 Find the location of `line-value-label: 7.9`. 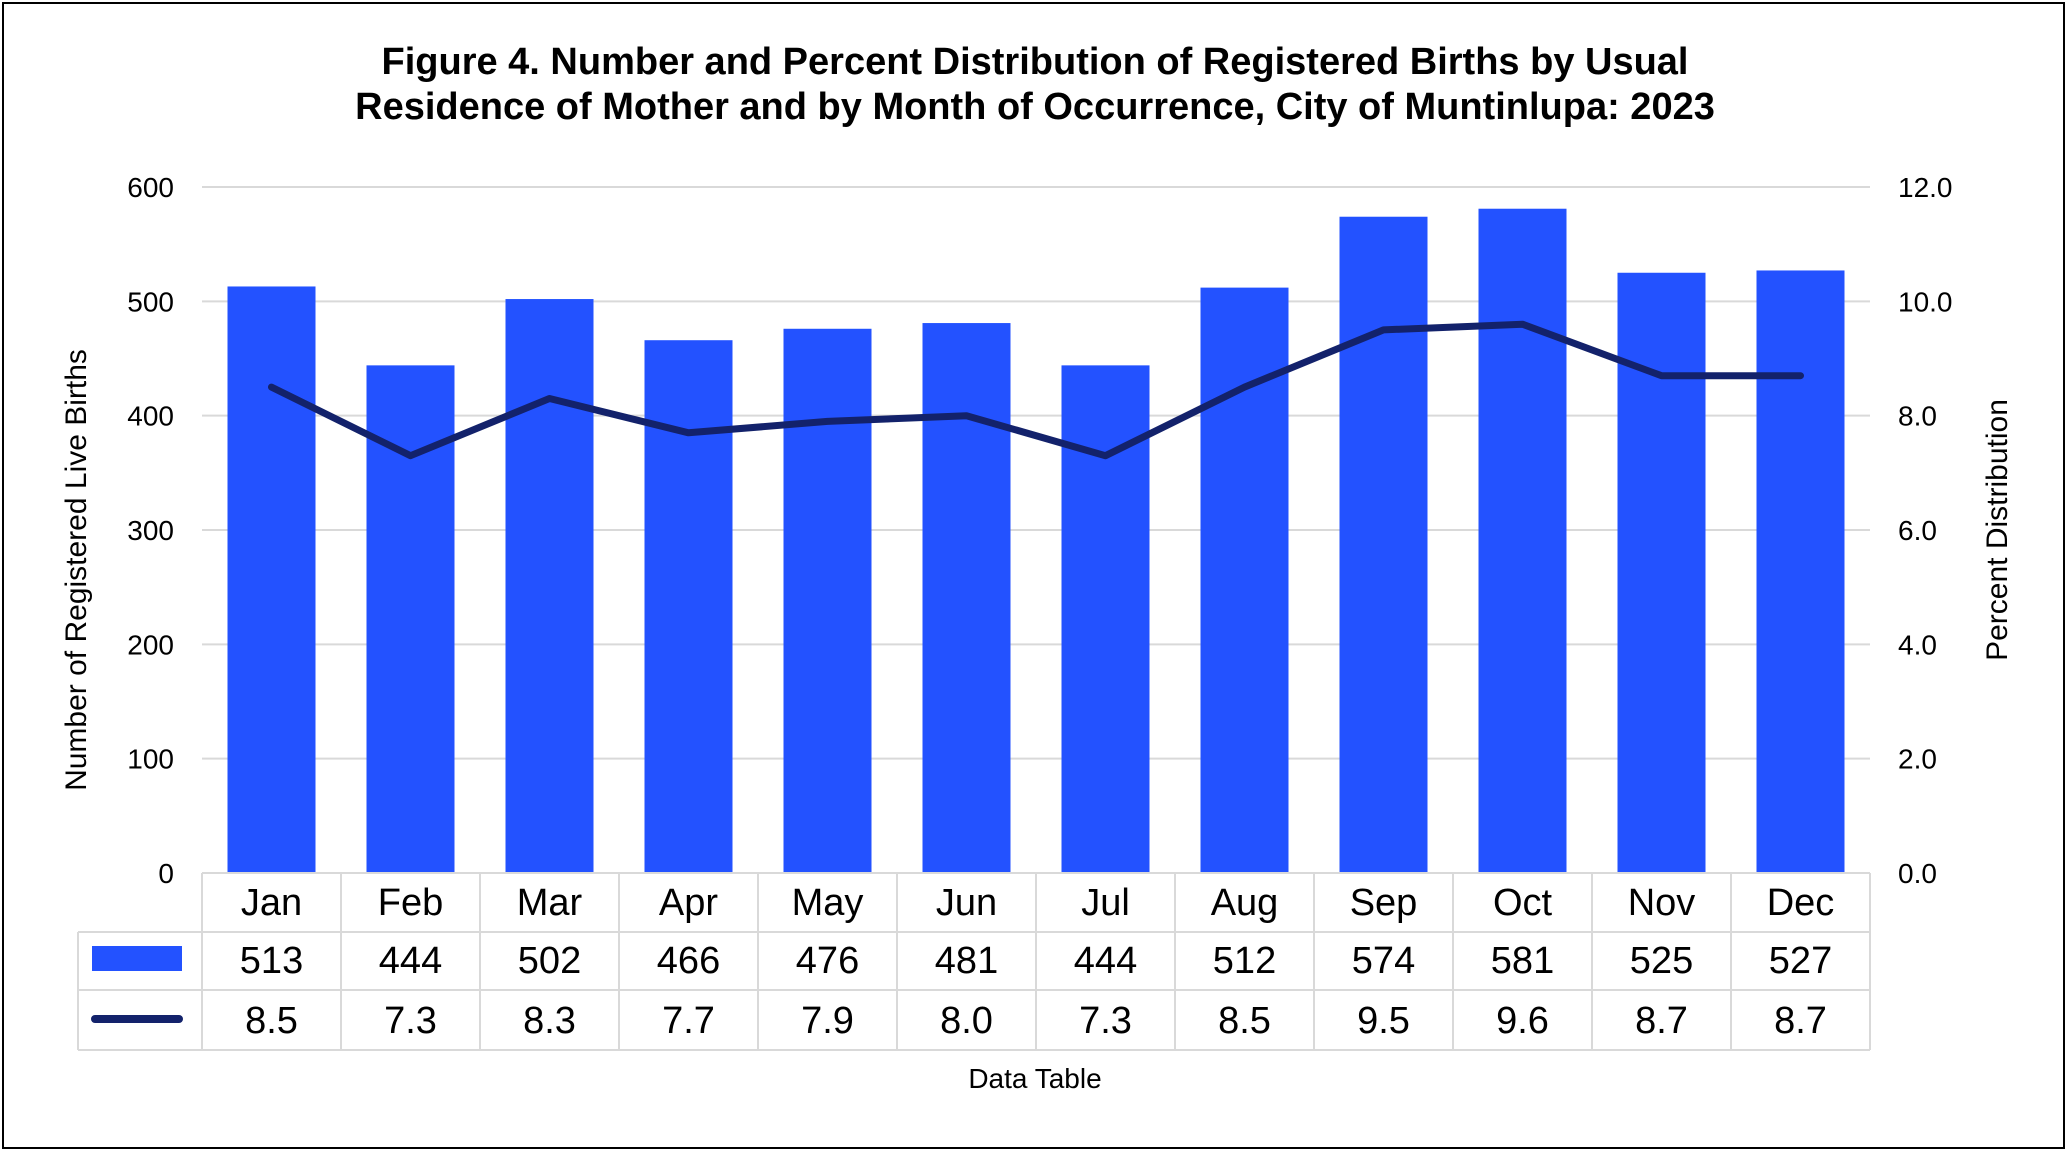

line-value-label: 7.9 is located at coordinates (827, 1021).